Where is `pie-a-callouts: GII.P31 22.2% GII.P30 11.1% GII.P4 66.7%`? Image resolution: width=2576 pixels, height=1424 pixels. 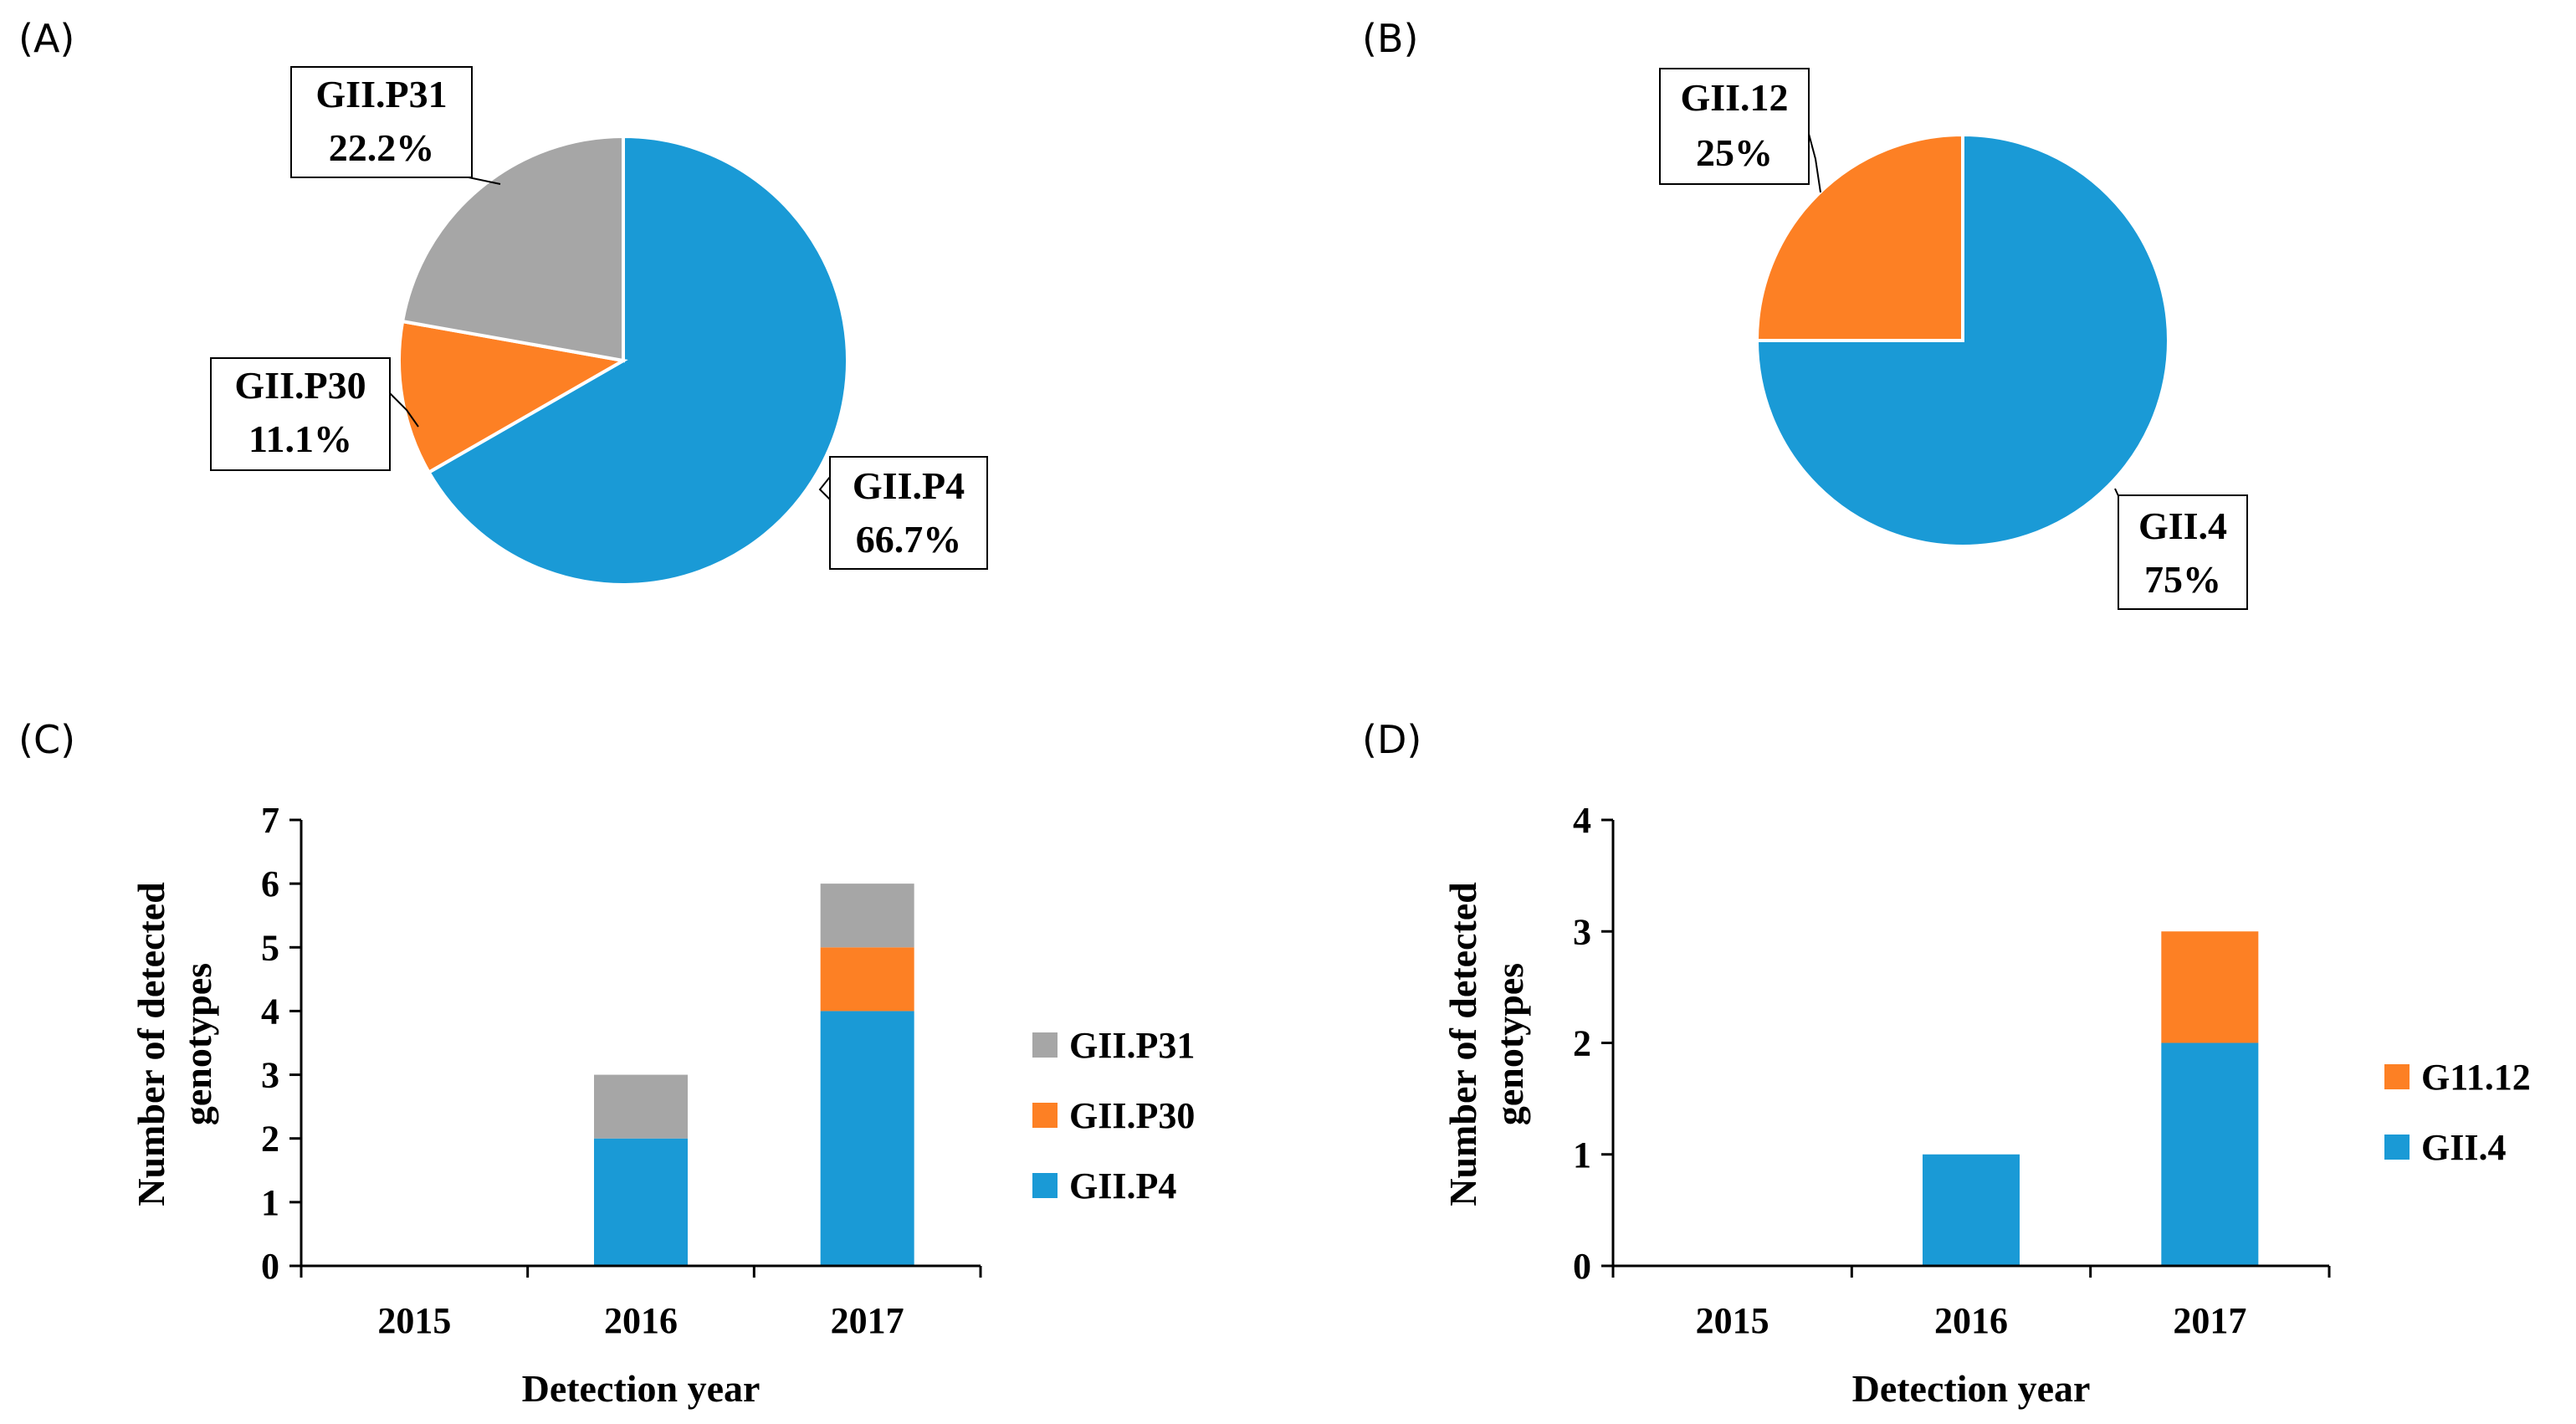 pie-a-callouts: GII.P31 22.2% GII.P30 11.1% GII.P4 66.7% is located at coordinates (599, 318).